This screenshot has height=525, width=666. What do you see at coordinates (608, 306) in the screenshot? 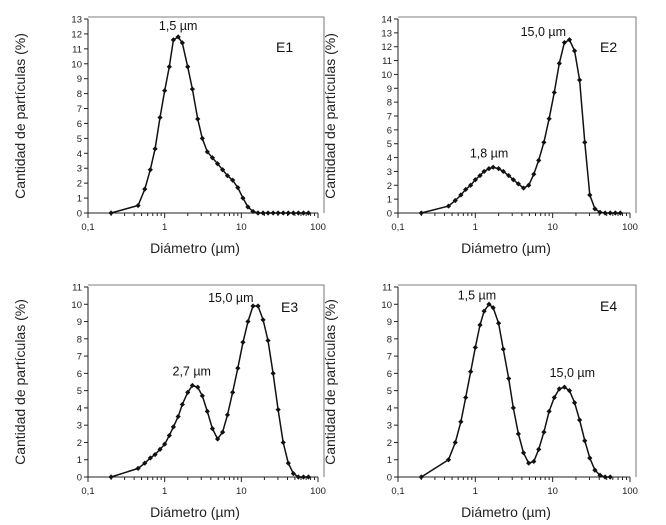
I see `panel-label: E4` at bounding box center [608, 306].